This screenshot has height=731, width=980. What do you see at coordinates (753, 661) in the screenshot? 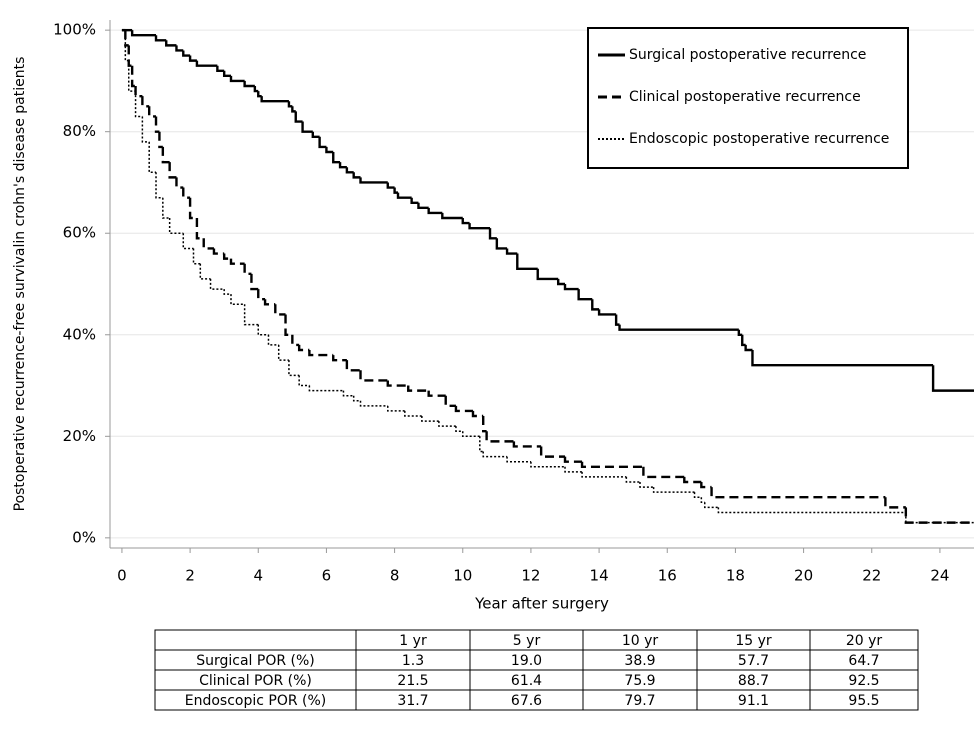
I see `table-cell: 57.7` at bounding box center [753, 661].